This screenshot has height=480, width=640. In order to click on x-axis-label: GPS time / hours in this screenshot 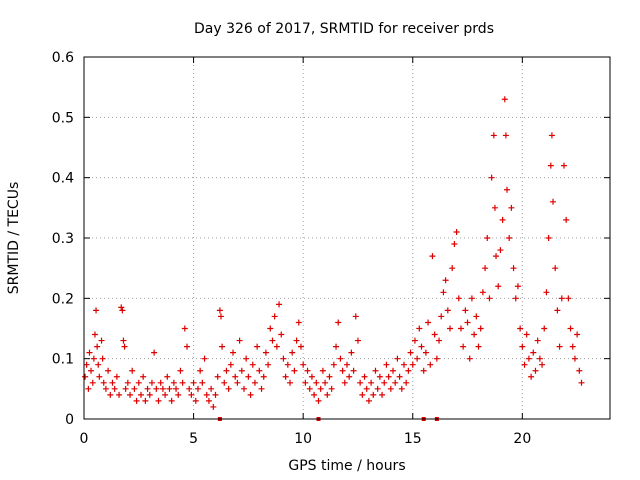, I will do `click(346, 466)`.